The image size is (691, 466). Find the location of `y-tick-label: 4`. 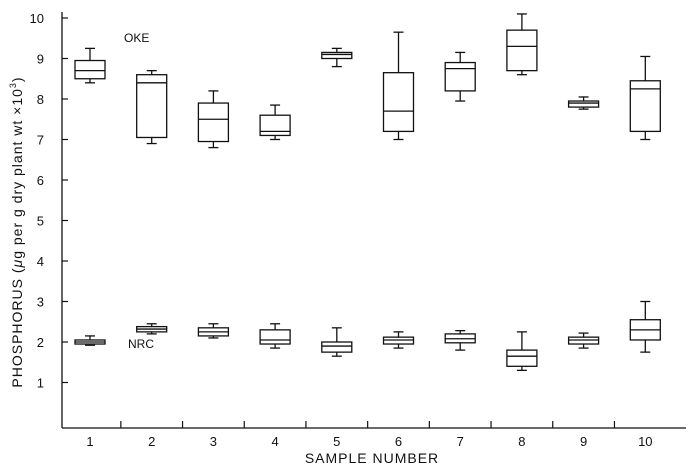

y-tick-label: 4 is located at coordinates (40, 261).